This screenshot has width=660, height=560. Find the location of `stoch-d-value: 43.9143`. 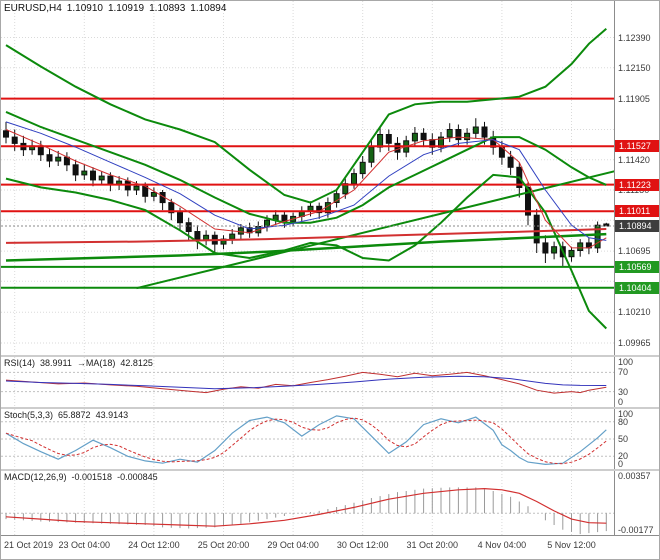

stoch-d-value: 43.9143 is located at coordinates (112, 415).